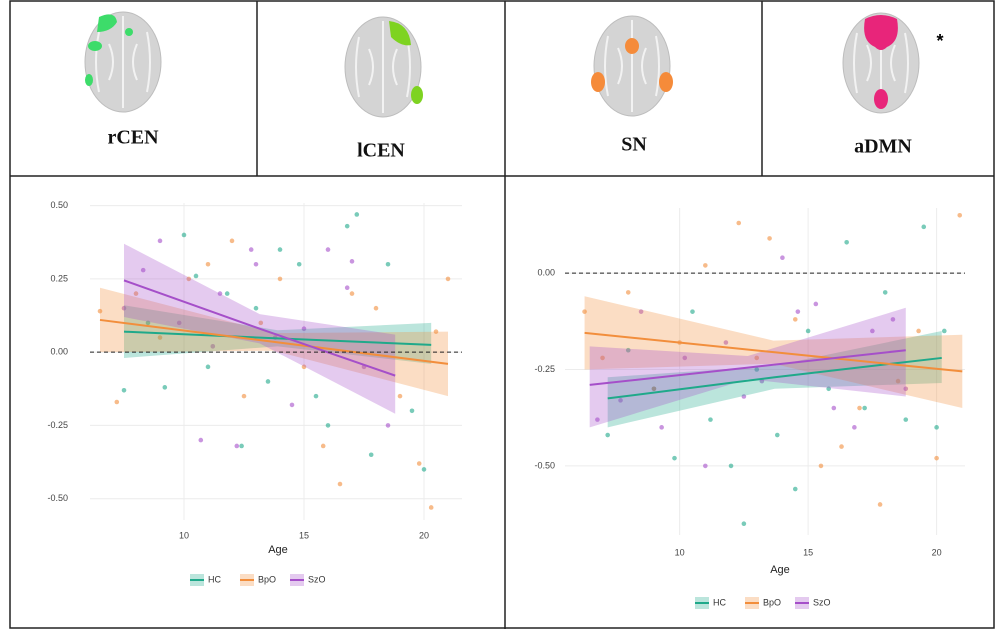 This screenshot has height=629, width=995. Describe the element at coordinates (883, 147) in the screenshot. I see `network-label: aDMN` at that location.